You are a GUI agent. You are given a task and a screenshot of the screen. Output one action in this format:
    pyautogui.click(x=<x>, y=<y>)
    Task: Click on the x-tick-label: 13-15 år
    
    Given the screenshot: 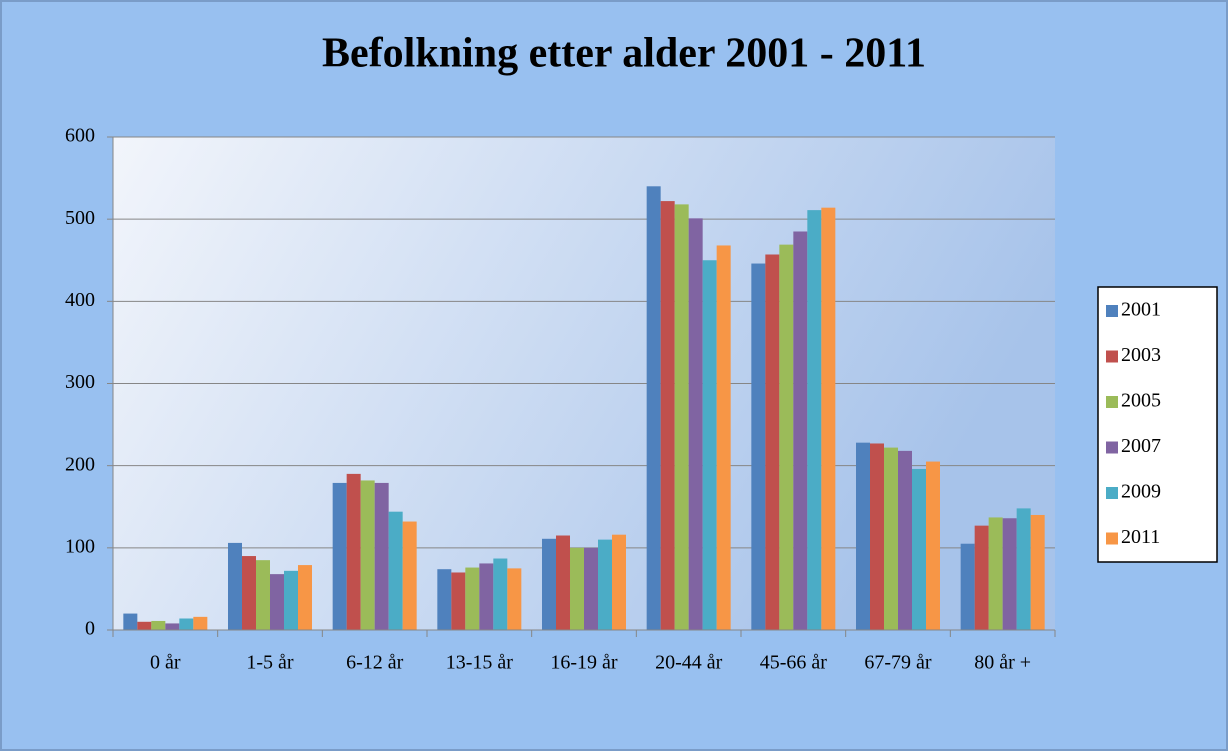 What is the action you would take?
    pyautogui.click(x=480, y=663)
    